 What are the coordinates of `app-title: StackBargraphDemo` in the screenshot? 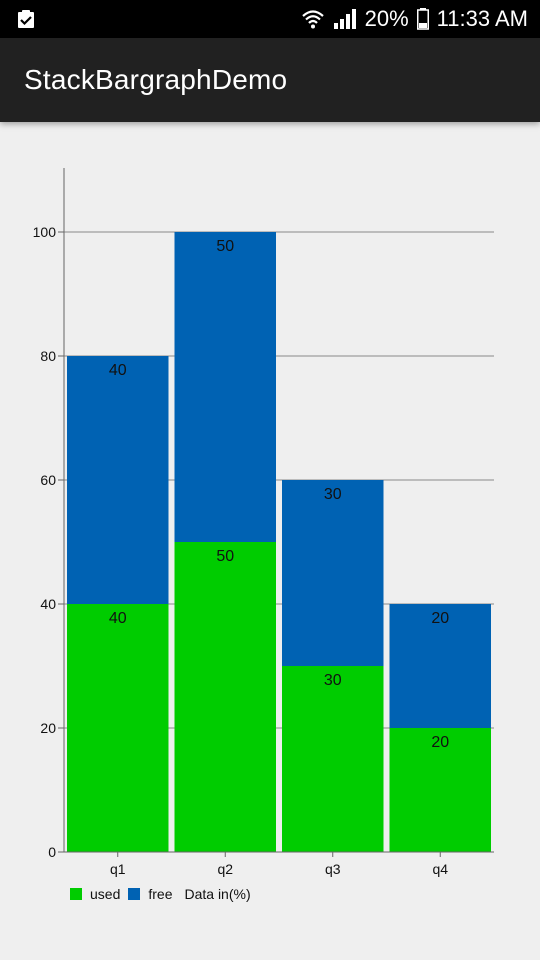 It's located at (156, 79).